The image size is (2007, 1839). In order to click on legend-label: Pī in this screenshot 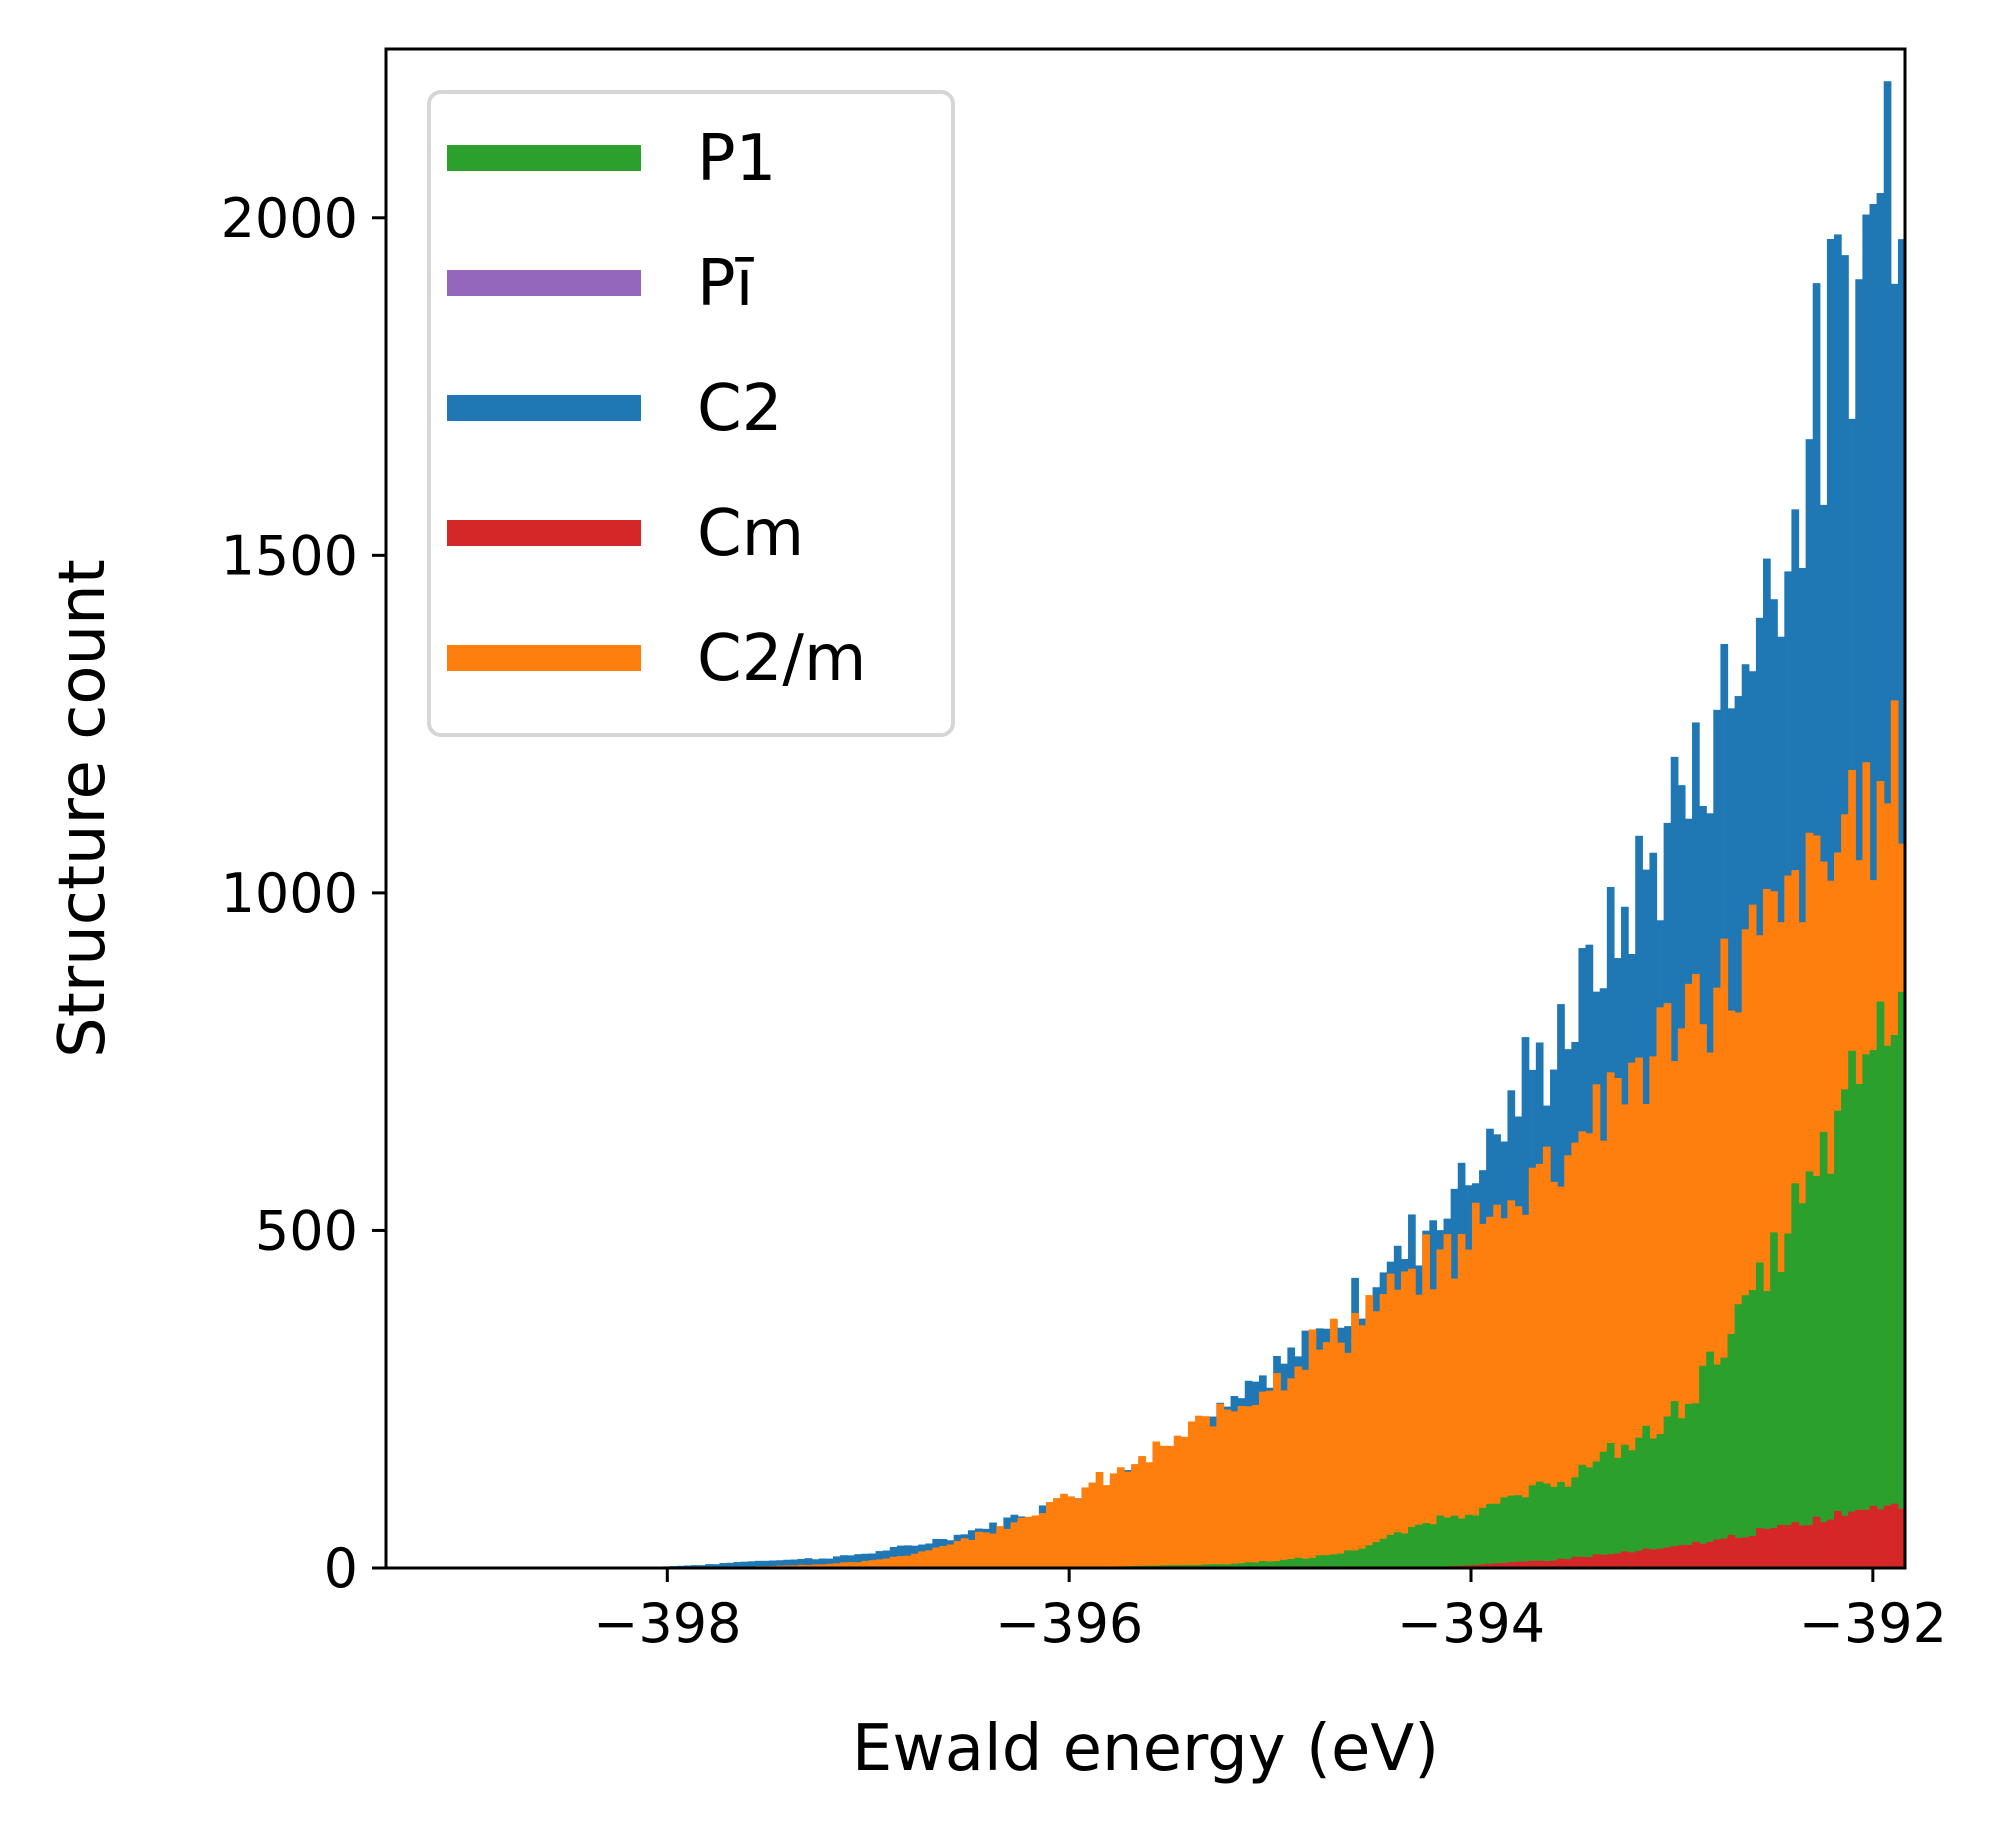, I will do `click(726, 284)`.